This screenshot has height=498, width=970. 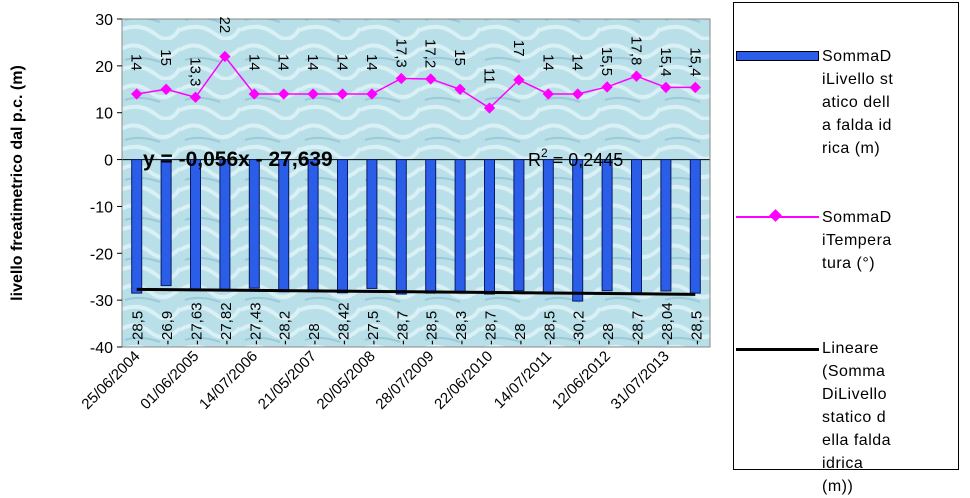 I want to click on trend-r2: R2 = 0,2445, so click(x=575, y=158).